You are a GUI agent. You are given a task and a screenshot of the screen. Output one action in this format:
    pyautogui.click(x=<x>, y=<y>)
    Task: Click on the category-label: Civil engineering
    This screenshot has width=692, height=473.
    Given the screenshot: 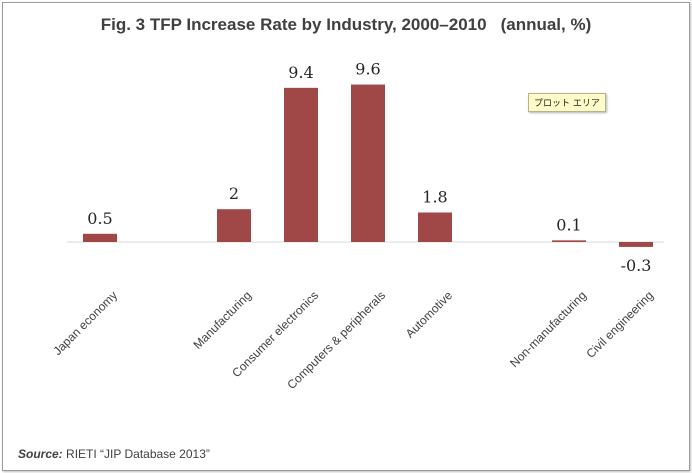 What is the action you would take?
    pyautogui.click(x=619, y=324)
    